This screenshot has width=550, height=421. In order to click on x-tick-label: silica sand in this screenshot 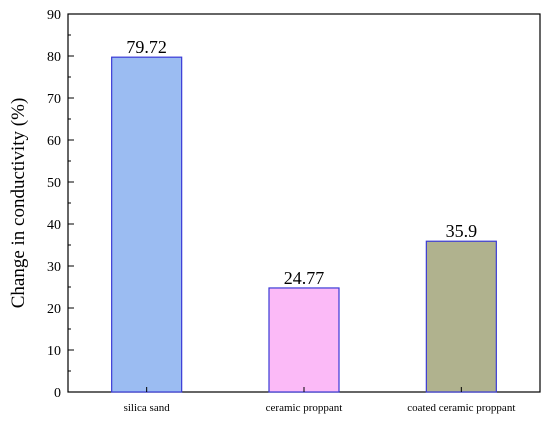, I will do `click(147, 408)`.